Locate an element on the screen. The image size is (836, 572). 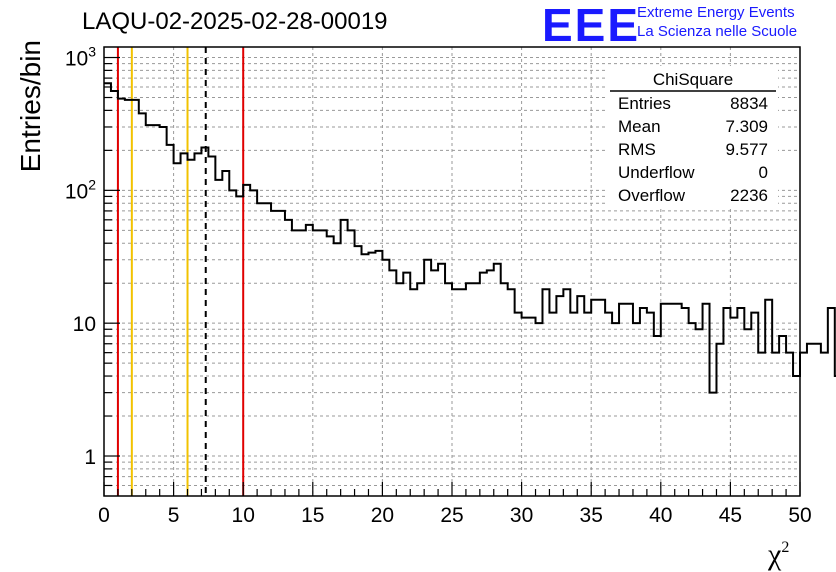
stats-row-value: 8834 is located at coordinates (749, 103).